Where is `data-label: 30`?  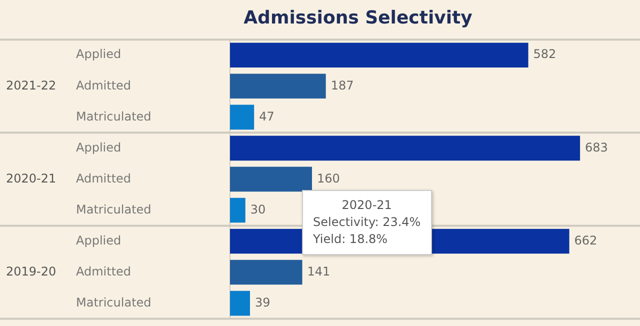
data-label: 30 is located at coordinates (258, 209).